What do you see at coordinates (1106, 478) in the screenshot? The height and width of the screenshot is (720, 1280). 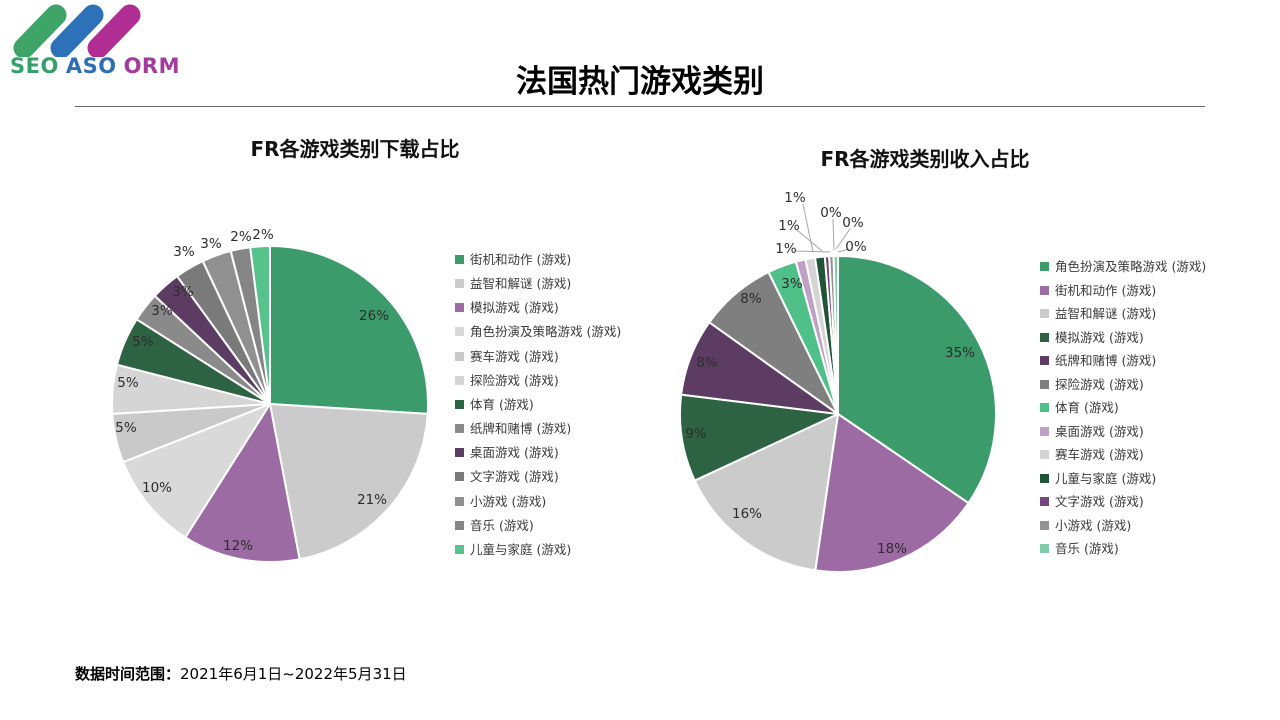 I see `legend-item-label: 儿童与家庭 (游戏)` at bounding box center [1106, 478].